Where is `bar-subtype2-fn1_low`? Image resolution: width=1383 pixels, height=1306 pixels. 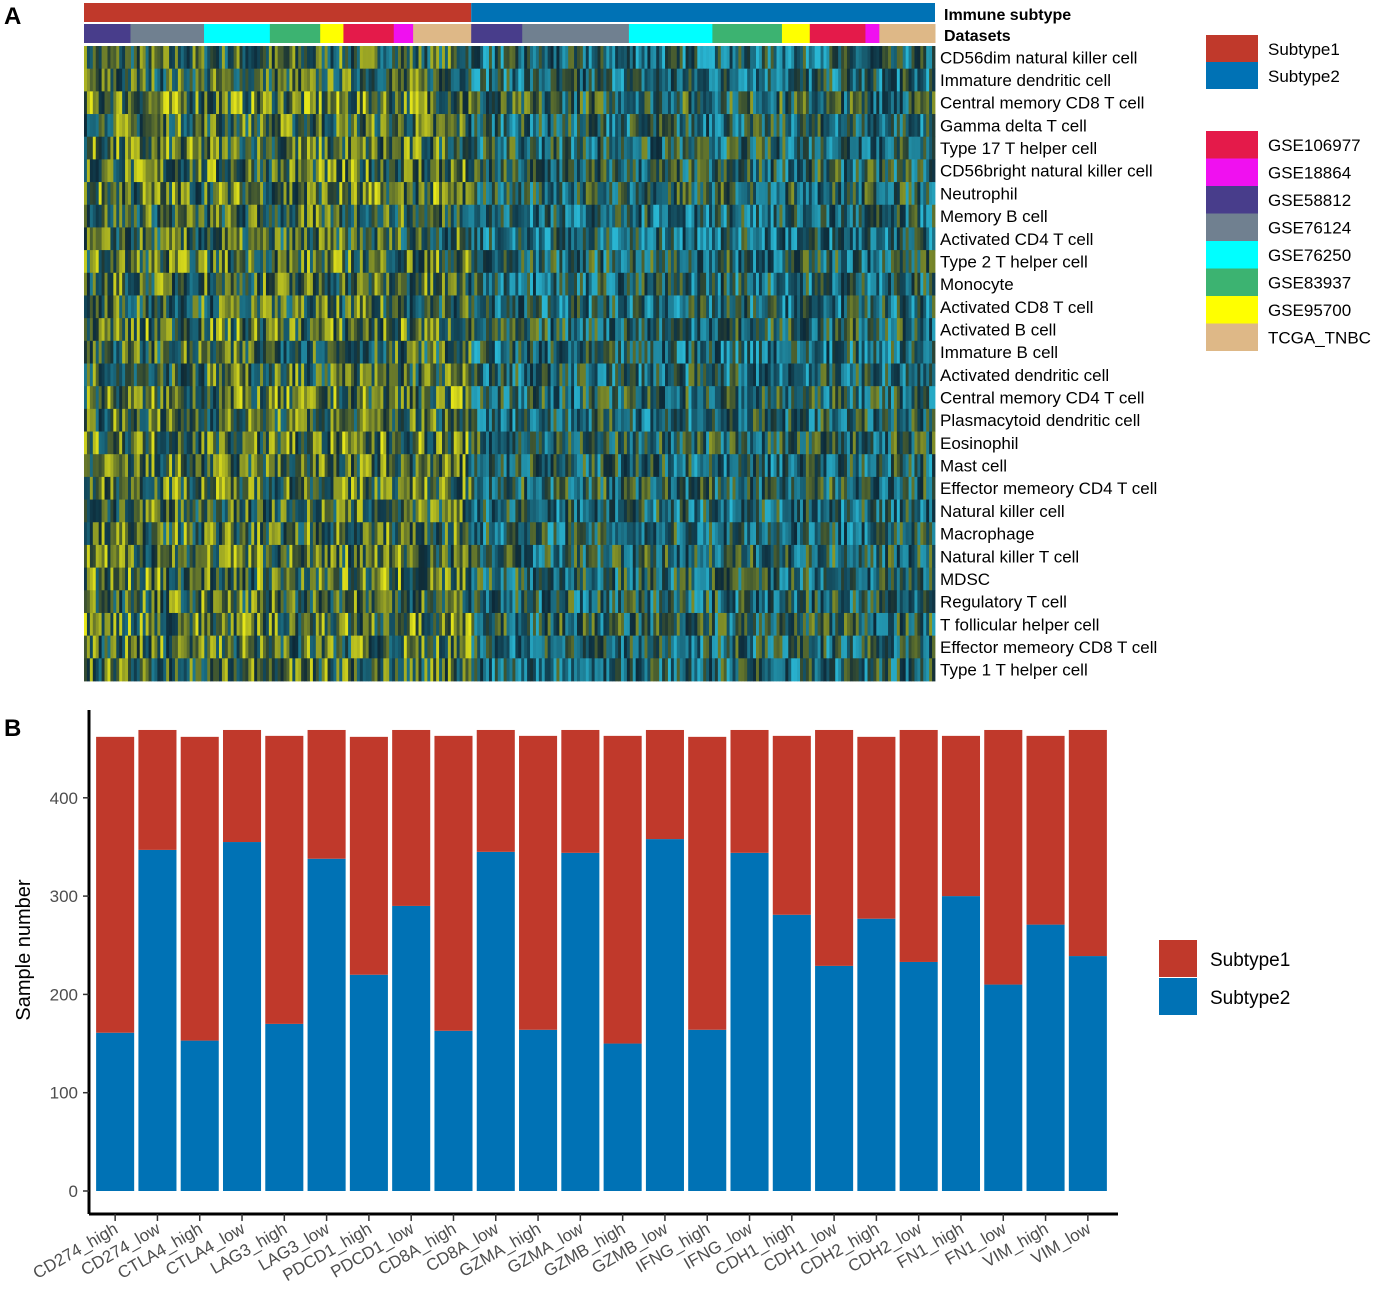
bar-subtype2-fn1_low is located at coordinates (1003, 1087).